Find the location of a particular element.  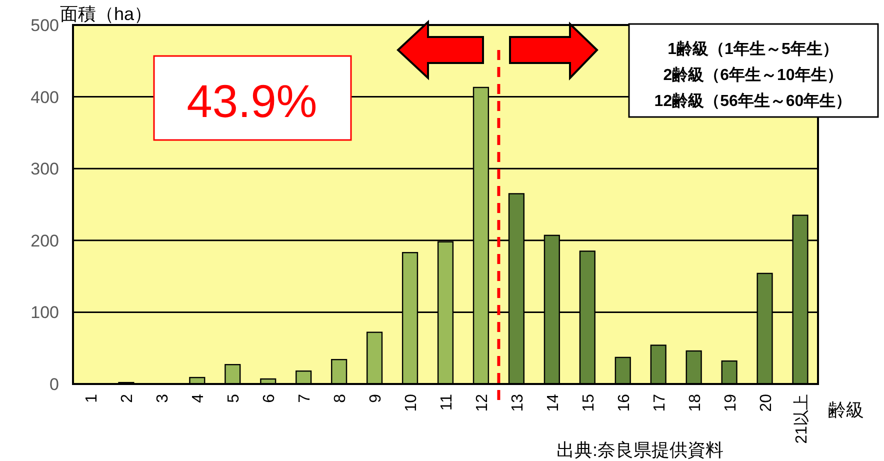

x-tick-label: 13 is located at coordinates (517, 403).